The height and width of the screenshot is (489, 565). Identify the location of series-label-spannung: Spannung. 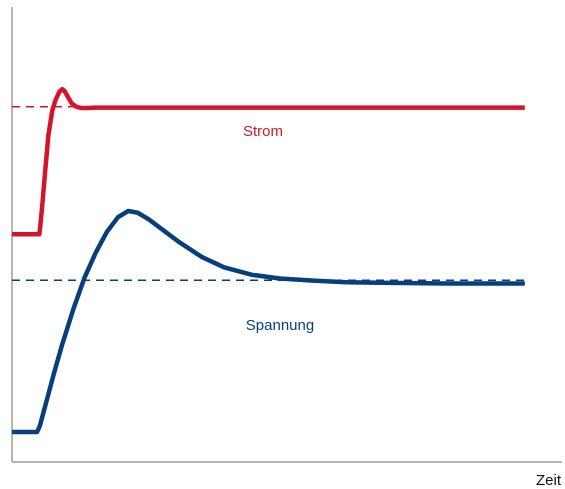
(280, 325).